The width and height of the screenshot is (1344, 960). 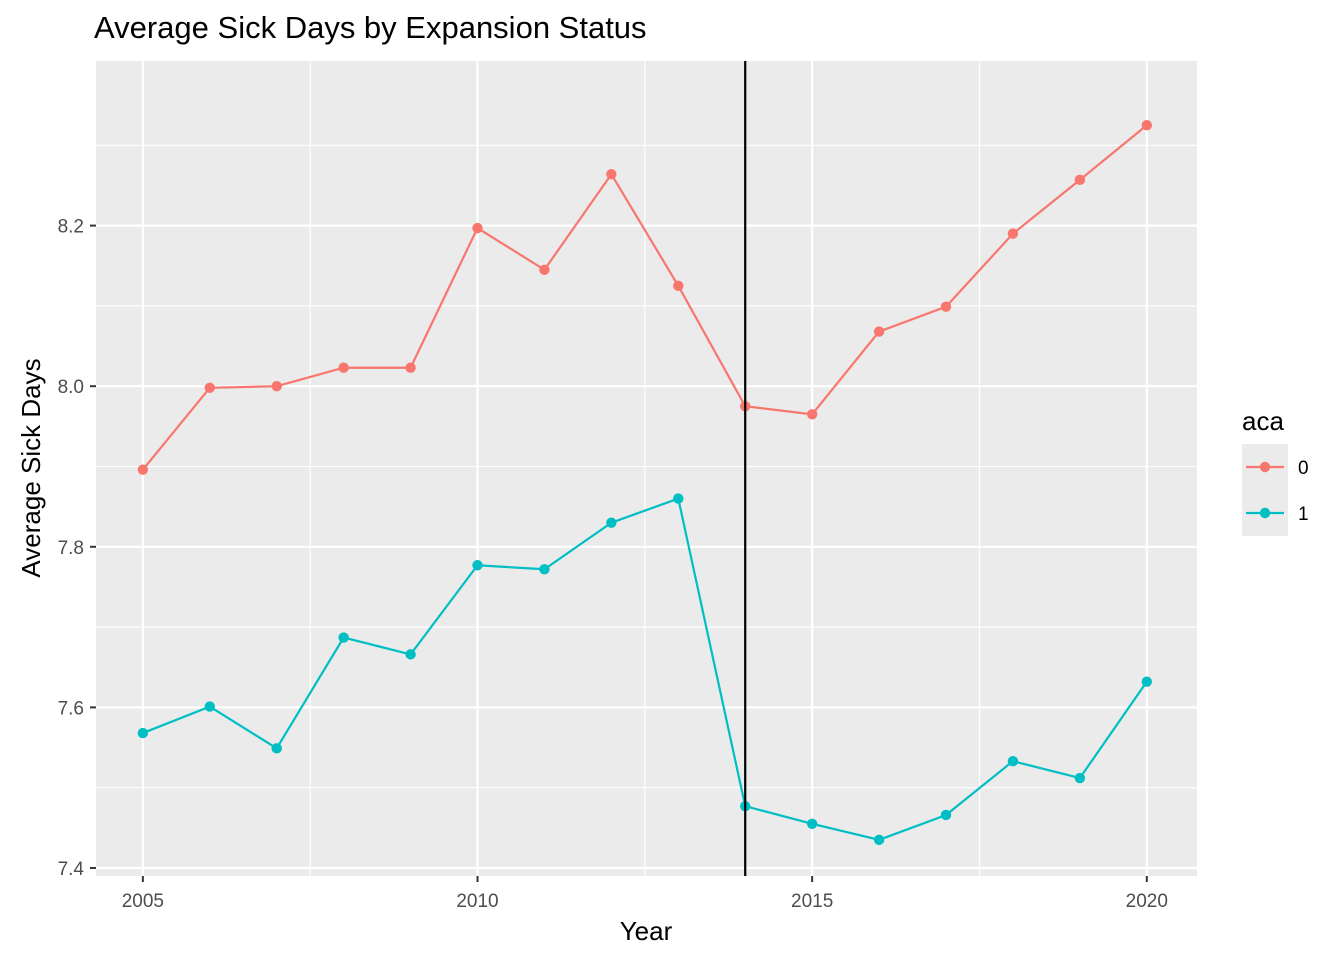 I want to click on legend: aca 0 1, so click(x=1275, y=471).